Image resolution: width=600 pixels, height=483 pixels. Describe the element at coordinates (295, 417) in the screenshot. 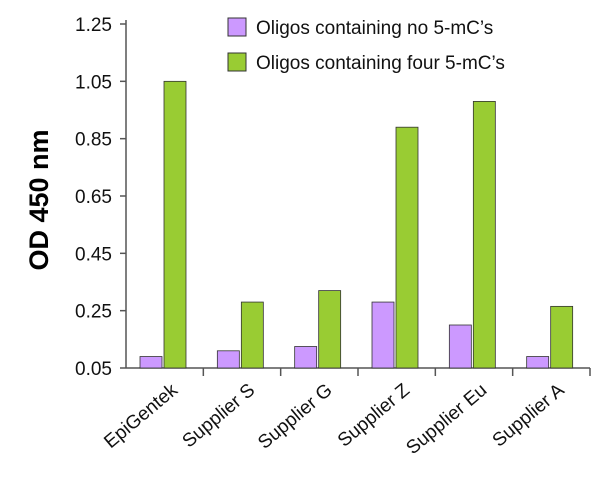

I see `x-tick-label: Supplier G` at that location.